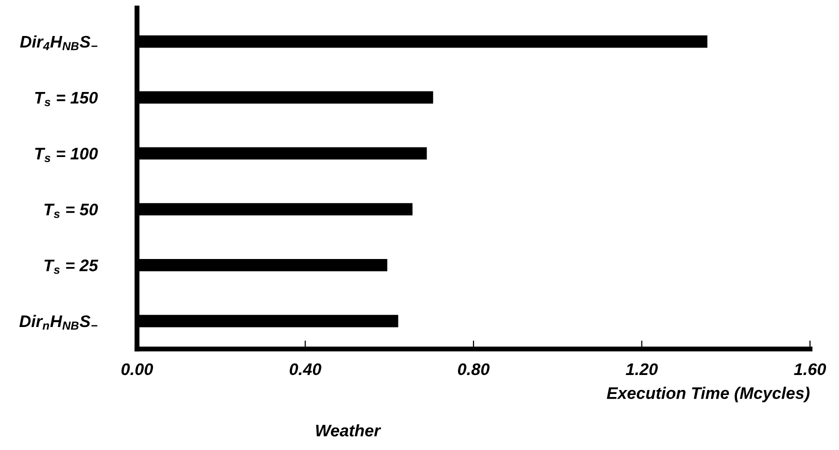  I want to click on y-tick-label: T$_{s}$ = 150, so click(66, 99).